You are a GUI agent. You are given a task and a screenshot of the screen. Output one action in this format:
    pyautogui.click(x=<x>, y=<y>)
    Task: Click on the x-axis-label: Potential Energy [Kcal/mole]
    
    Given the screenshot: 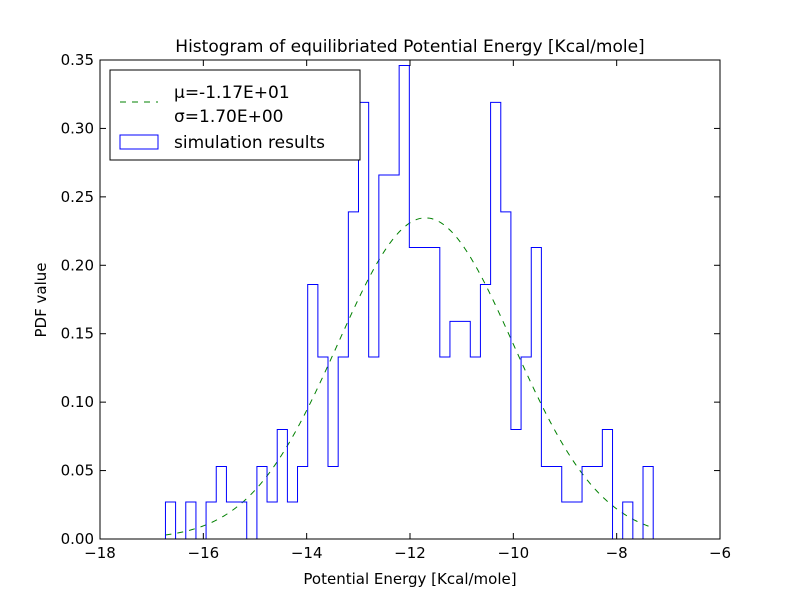 What is the action you would take?
    pyautogui.click(x=409, y=579)
    